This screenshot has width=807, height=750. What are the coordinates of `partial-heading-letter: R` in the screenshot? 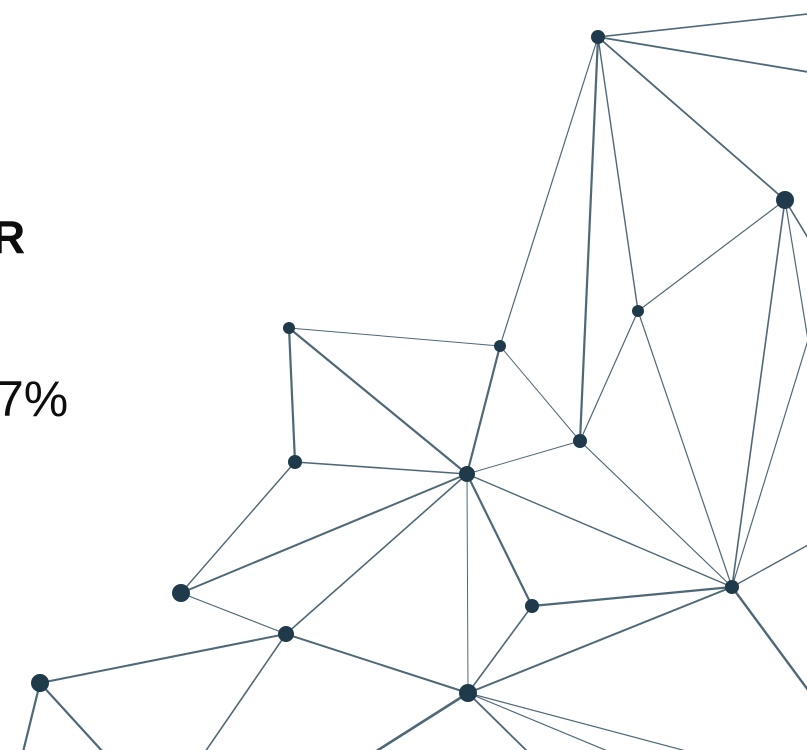 It's located at (13, 237).